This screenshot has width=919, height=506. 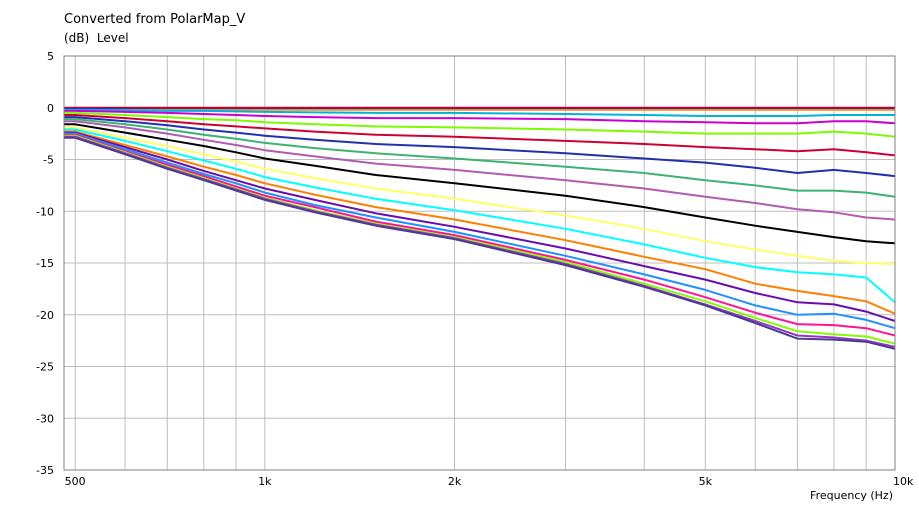 What do you see at coordinates (45, 418) in the screenshot?
I see `y-tick-label: -30` at bounding box center [45, 418].